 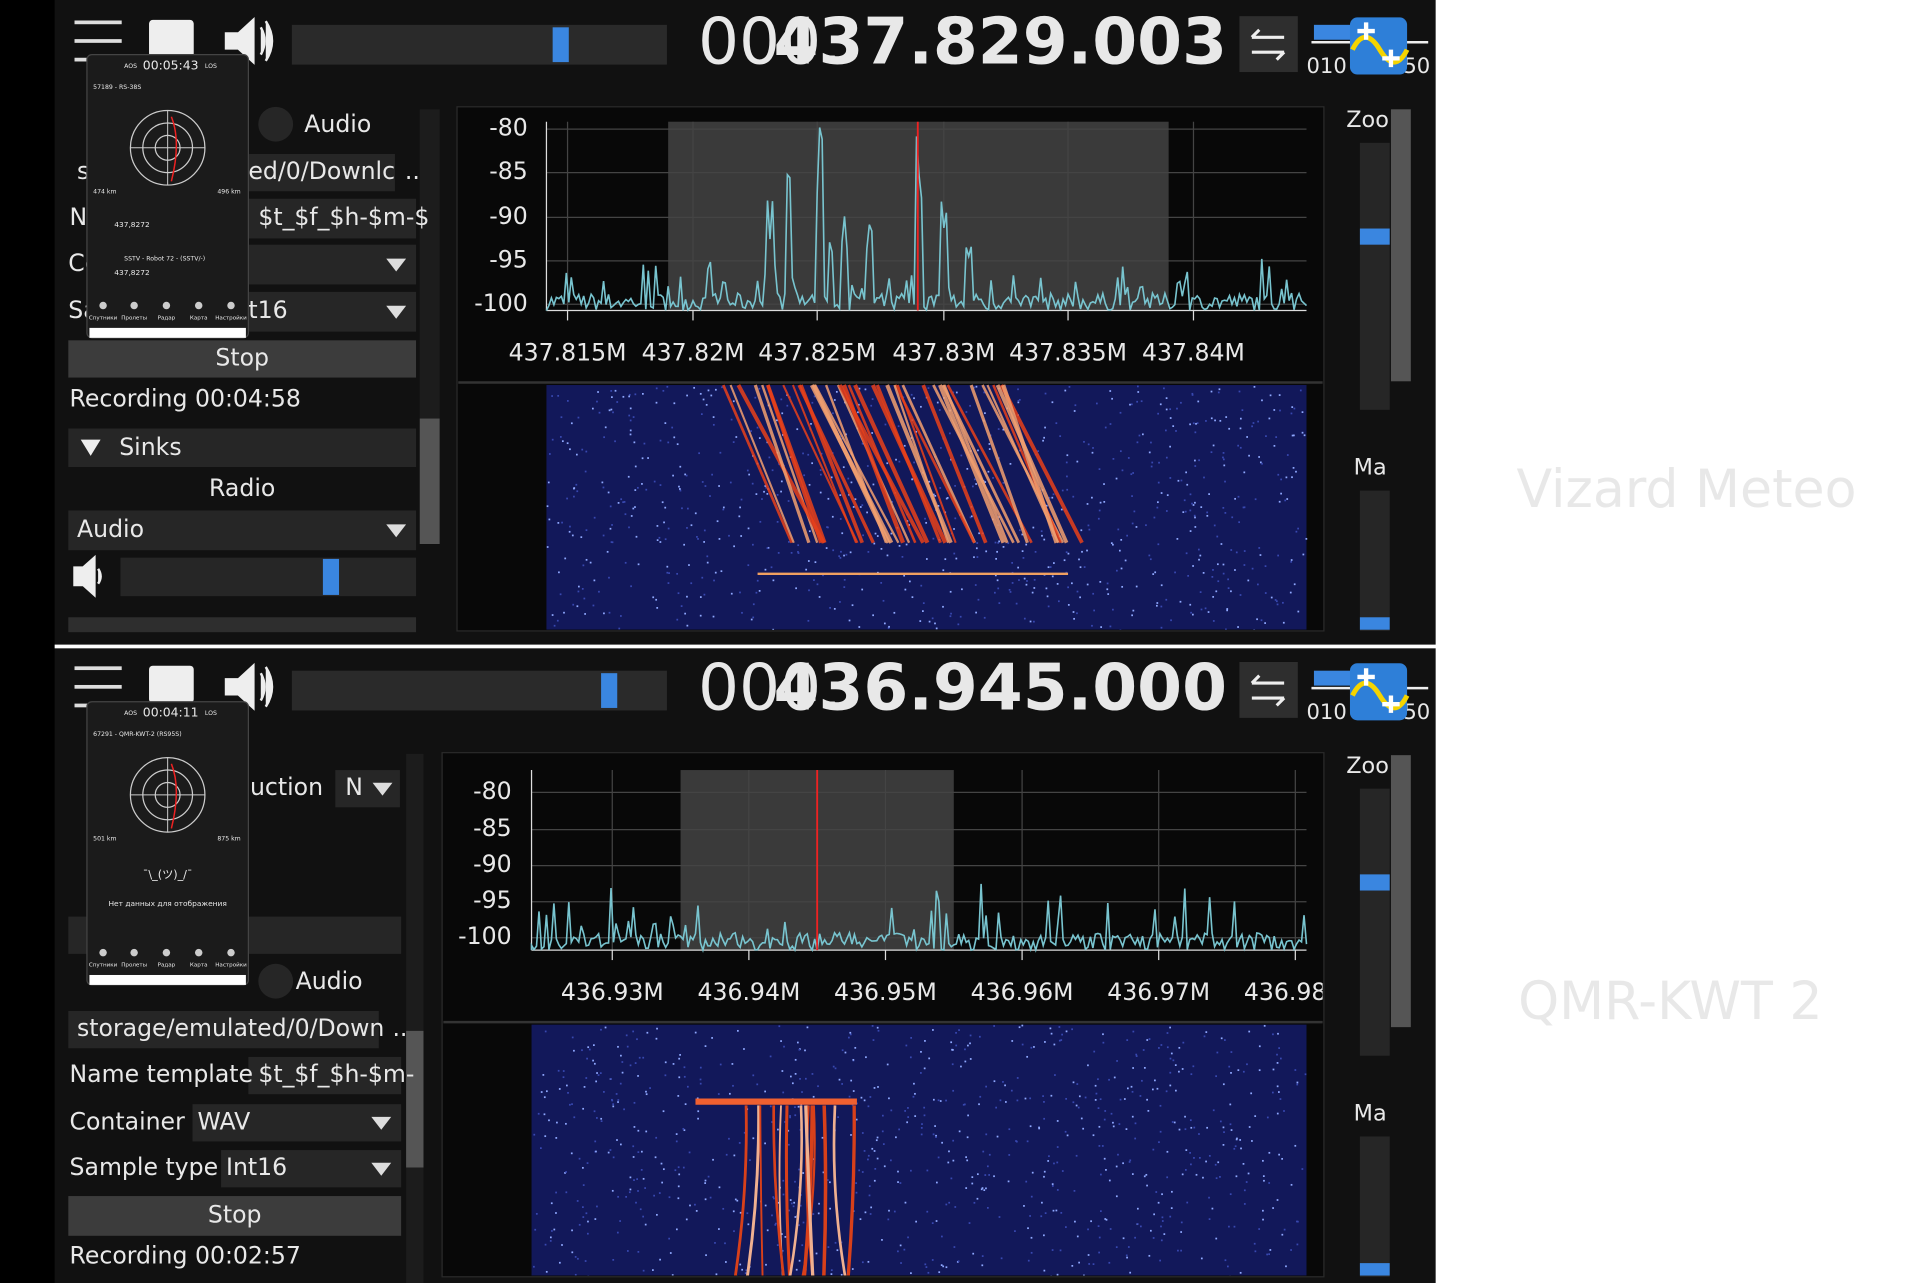 I want to click on frequency: 437.829.003, so click(x=1000, y=42).